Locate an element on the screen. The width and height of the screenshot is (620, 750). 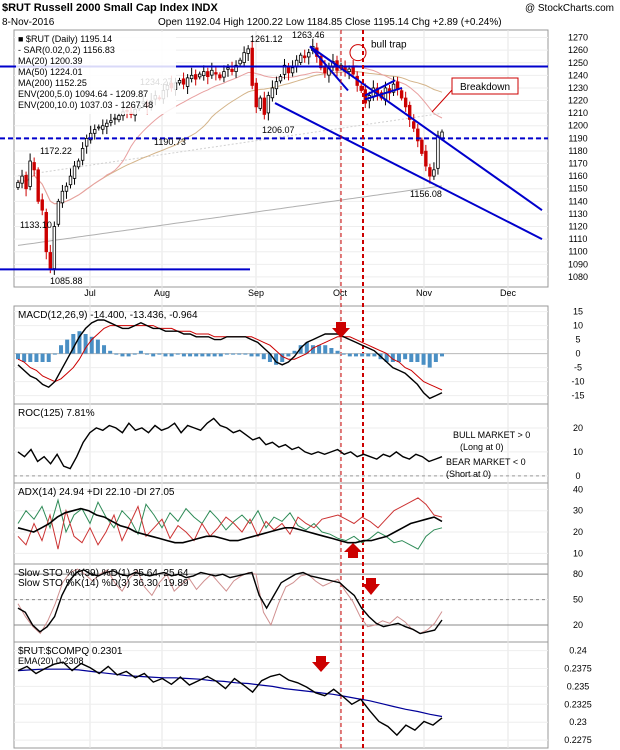
x-tick-label: Aug is located at coordinates (162, 293).